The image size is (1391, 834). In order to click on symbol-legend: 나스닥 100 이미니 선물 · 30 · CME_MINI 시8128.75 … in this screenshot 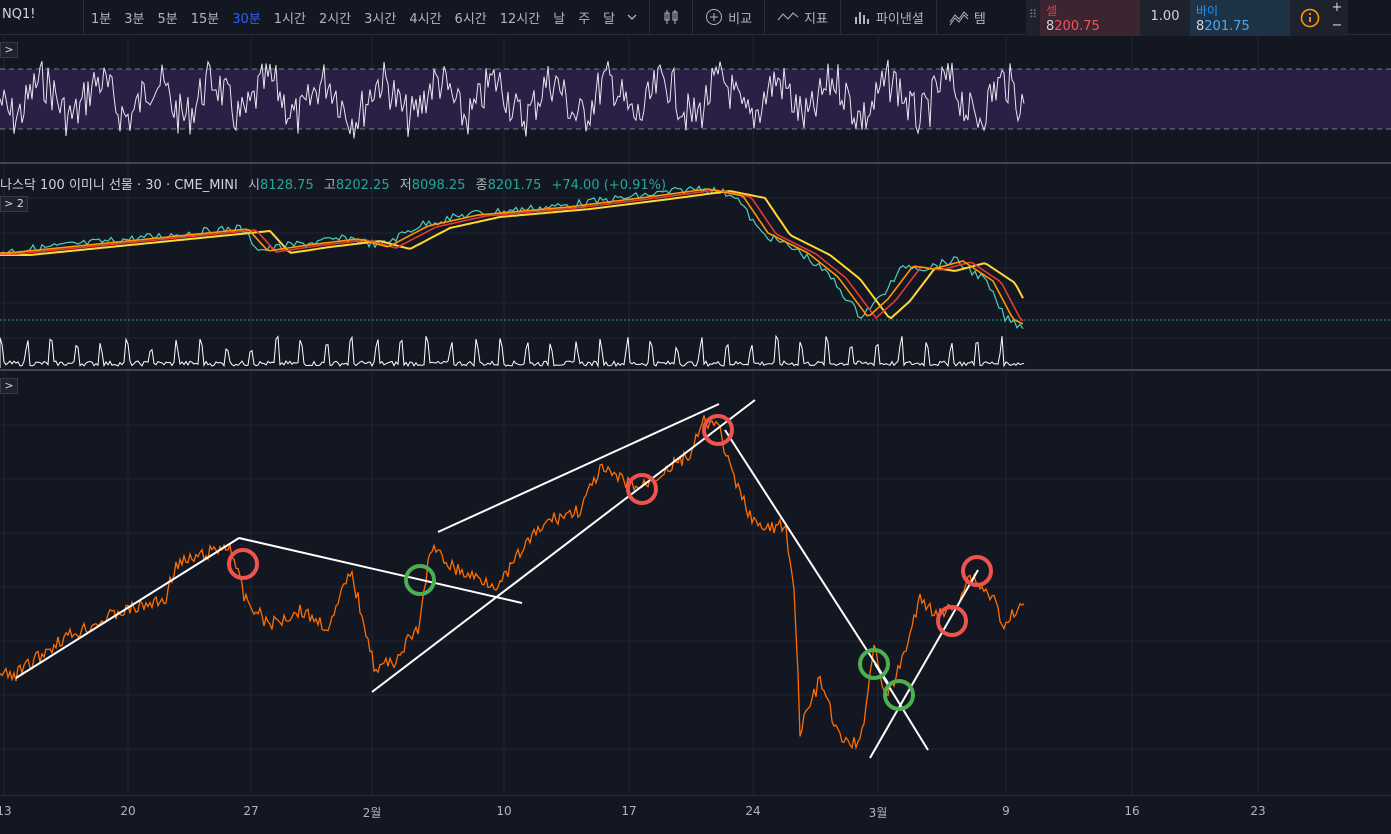, I will do `click(333, 183)`.